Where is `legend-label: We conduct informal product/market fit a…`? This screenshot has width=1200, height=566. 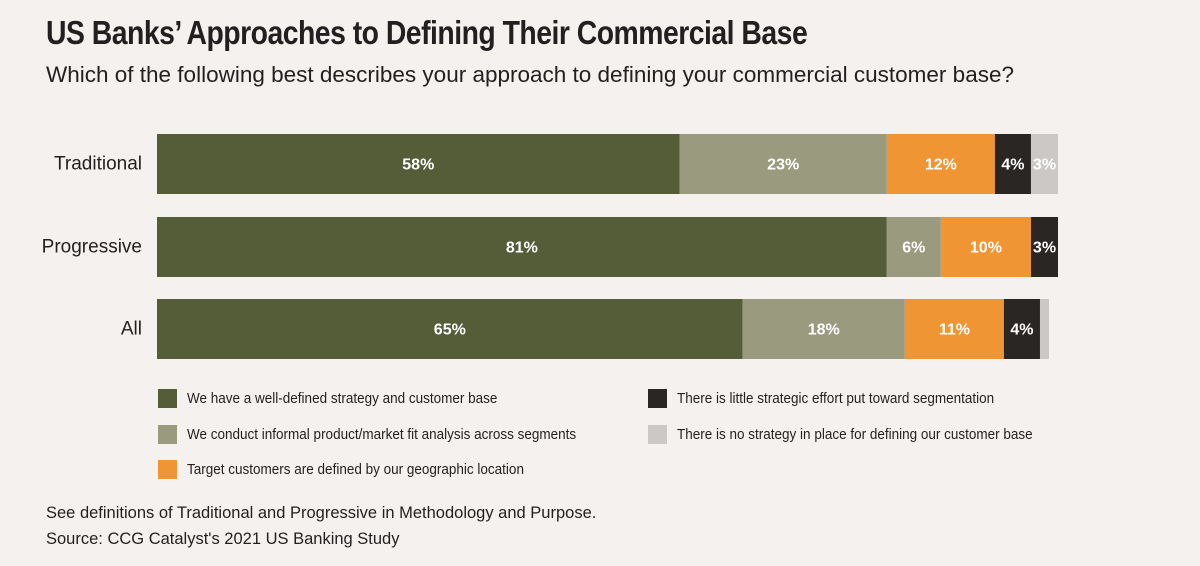
legend-label: We conduct informal product/market fit a… is located at coordinates (382, 434).